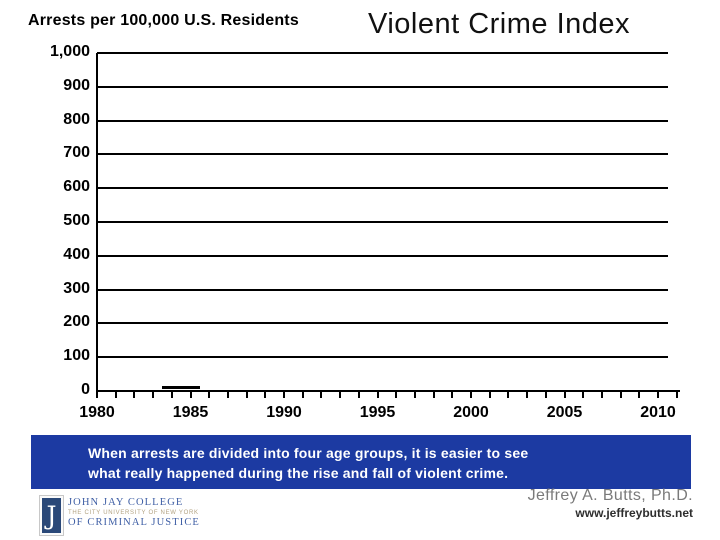  I want to click on x-tick-1999, so click(452, 395).